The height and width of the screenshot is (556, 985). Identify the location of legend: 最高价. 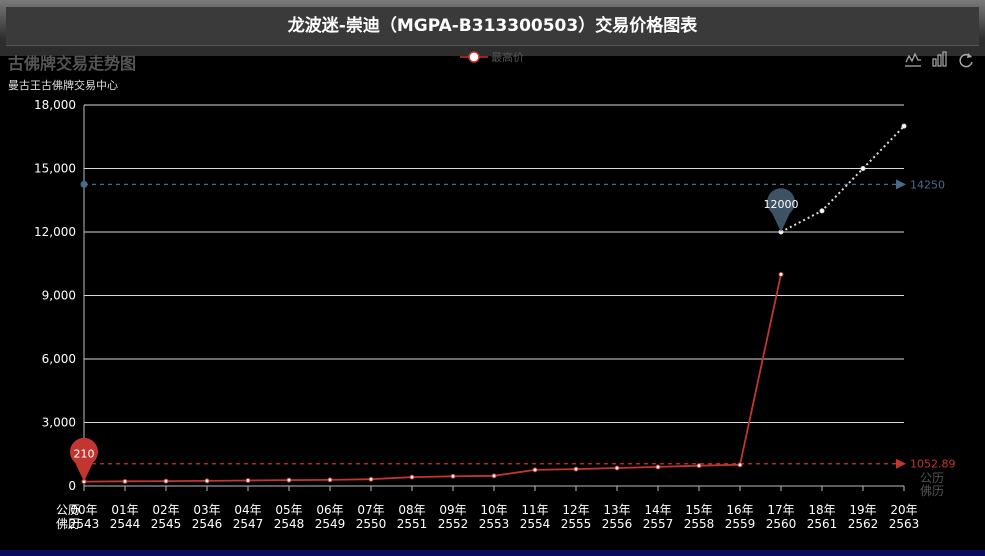
(492, 57).